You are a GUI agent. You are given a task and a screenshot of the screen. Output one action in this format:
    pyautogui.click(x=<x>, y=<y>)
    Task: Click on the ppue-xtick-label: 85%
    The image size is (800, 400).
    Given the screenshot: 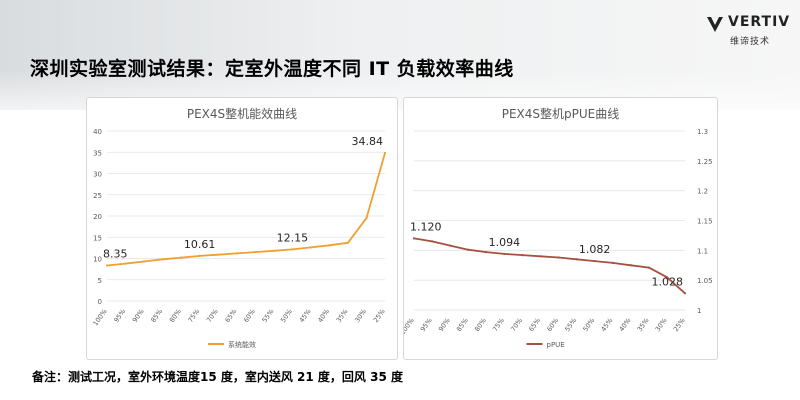 What is the action you would take?
    pyautogui.click(x=462, y=325)
    